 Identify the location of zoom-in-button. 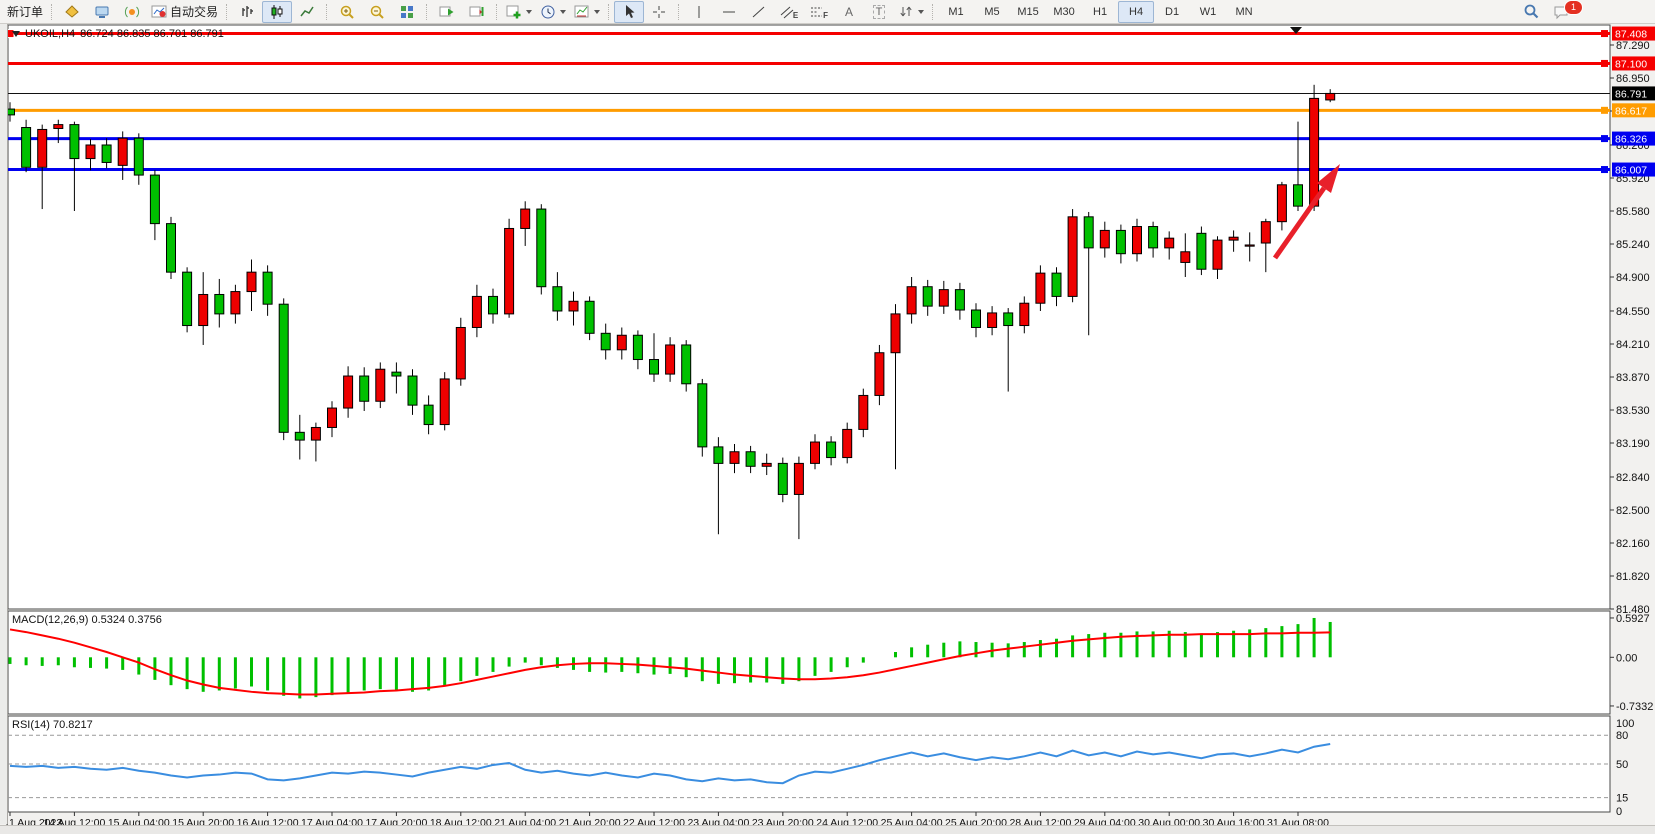
(347, 12).